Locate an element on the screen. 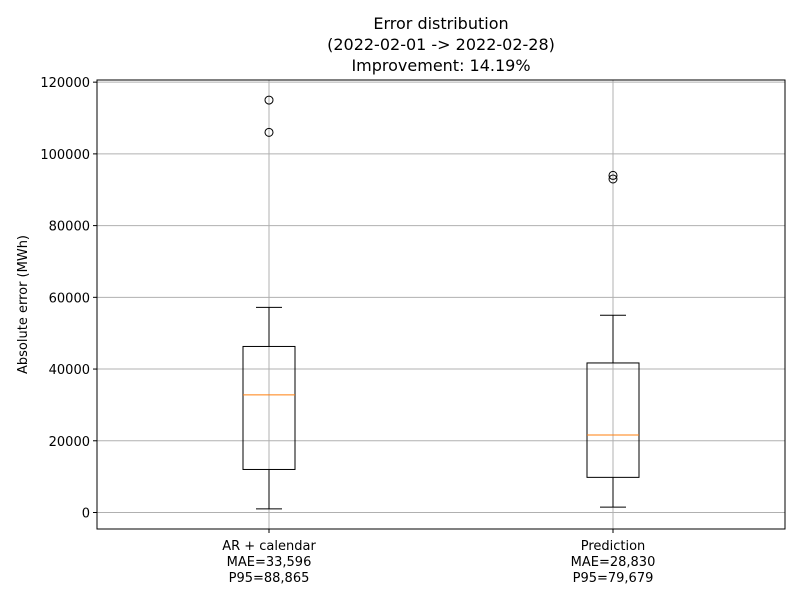  y-axis-ticks: 0 20000 40000 60000 80000 100000 120000 is located at coordinates (68, 299).